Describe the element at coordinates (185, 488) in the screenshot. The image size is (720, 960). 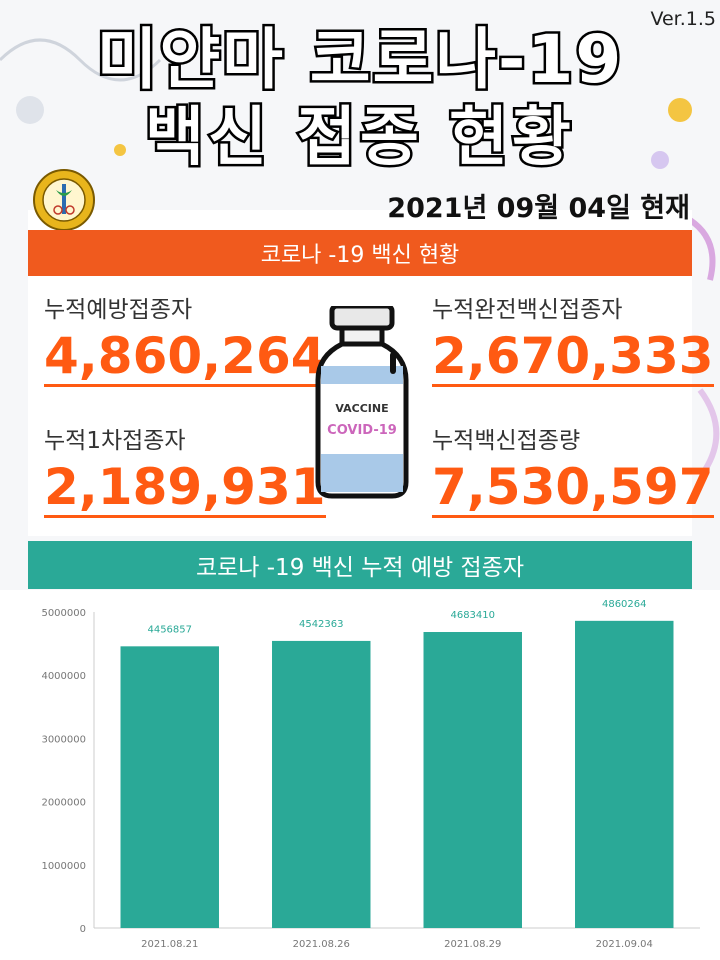
I see `stat-value-first-dose: 2,189,931` at that location.